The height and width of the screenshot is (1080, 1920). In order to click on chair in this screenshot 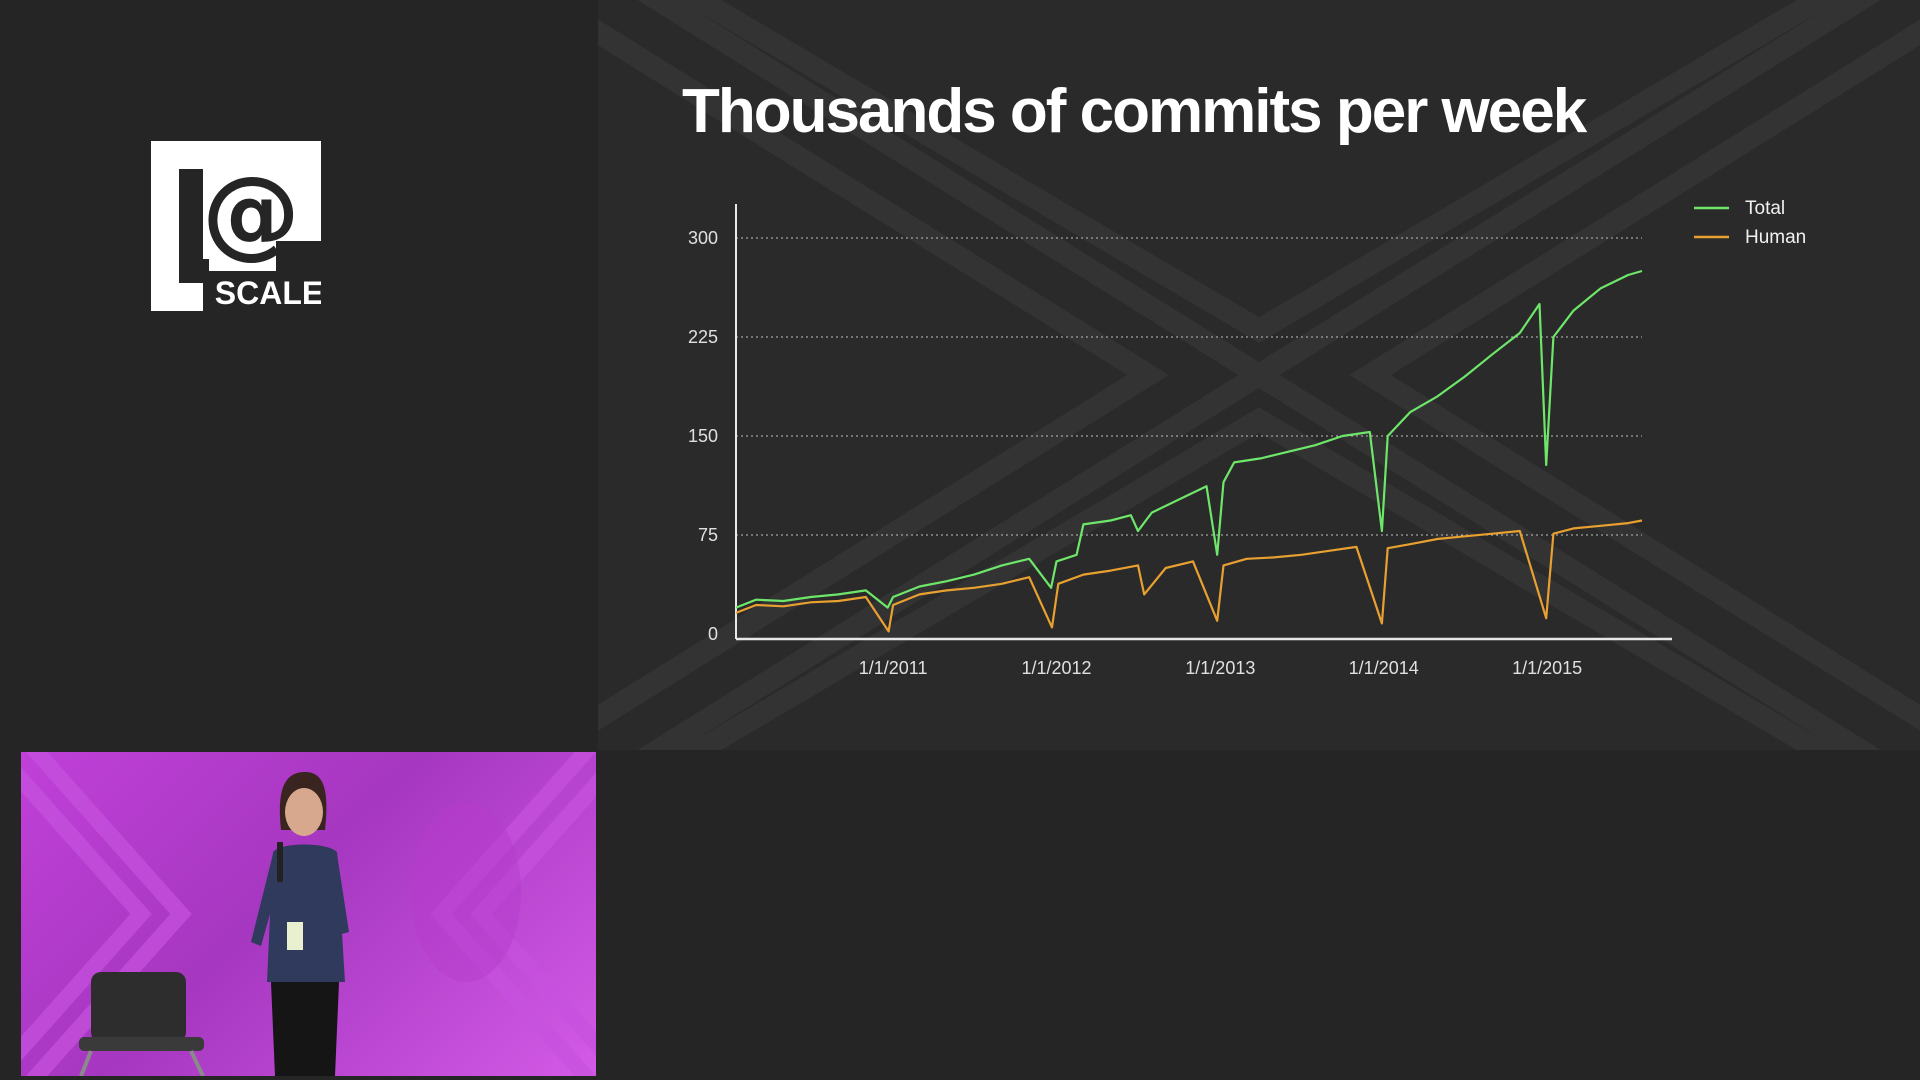, I will do `click(142, 1024)`.